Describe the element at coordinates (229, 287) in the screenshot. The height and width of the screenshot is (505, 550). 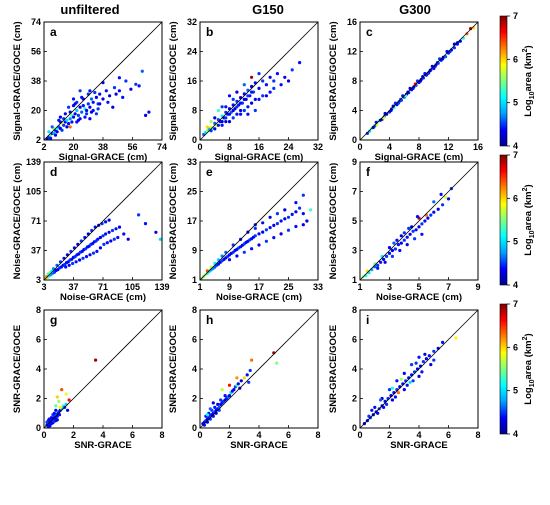
I see `x-tick-label: 9` at that location.